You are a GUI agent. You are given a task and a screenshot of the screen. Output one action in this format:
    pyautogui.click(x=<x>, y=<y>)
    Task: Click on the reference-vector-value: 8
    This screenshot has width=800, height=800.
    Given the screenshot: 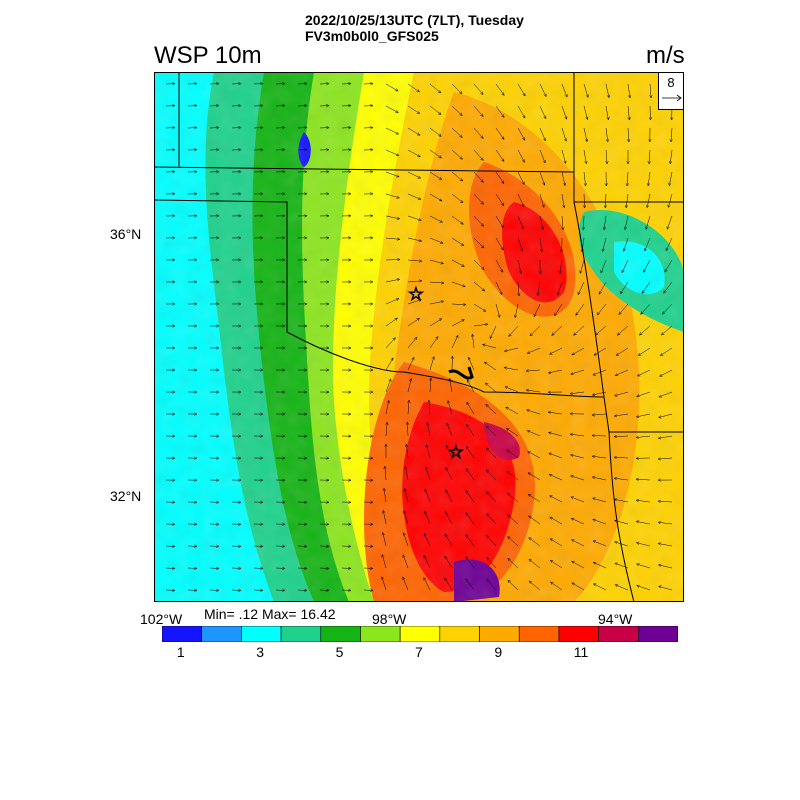 What is the action you would take?
    pyautogui.click(x=671, y=82)
    